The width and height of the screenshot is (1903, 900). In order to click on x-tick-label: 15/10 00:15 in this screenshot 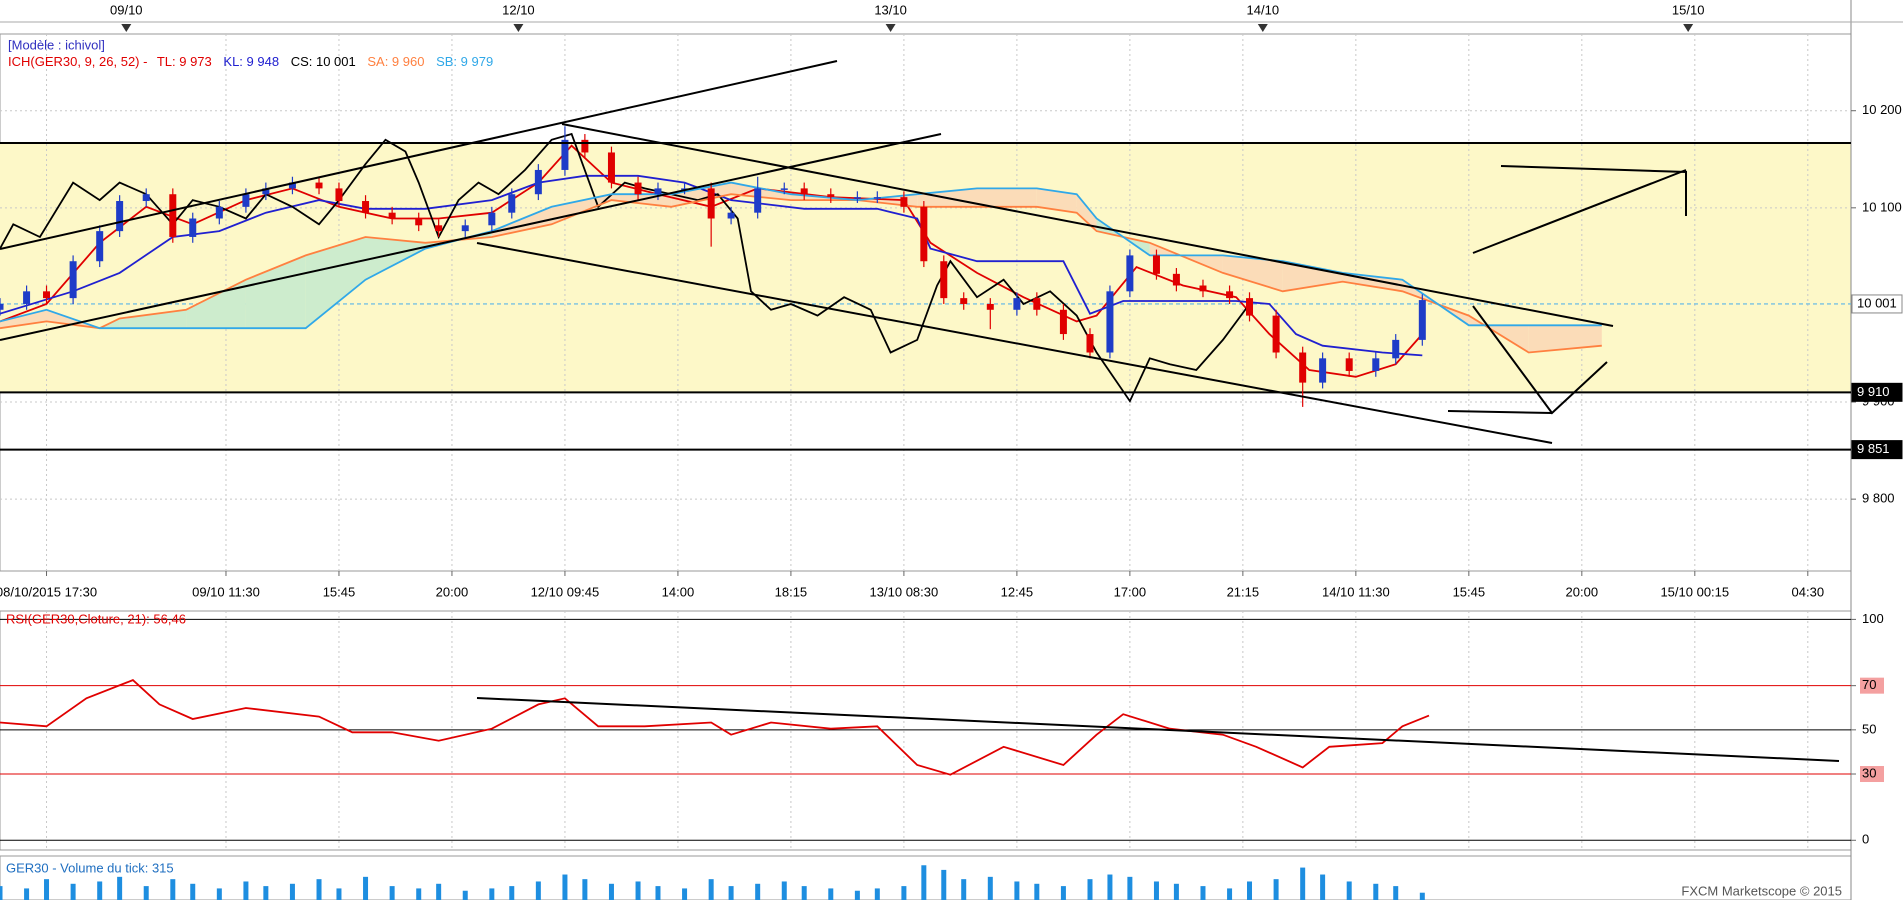, I will do `click(1694, 591)`.